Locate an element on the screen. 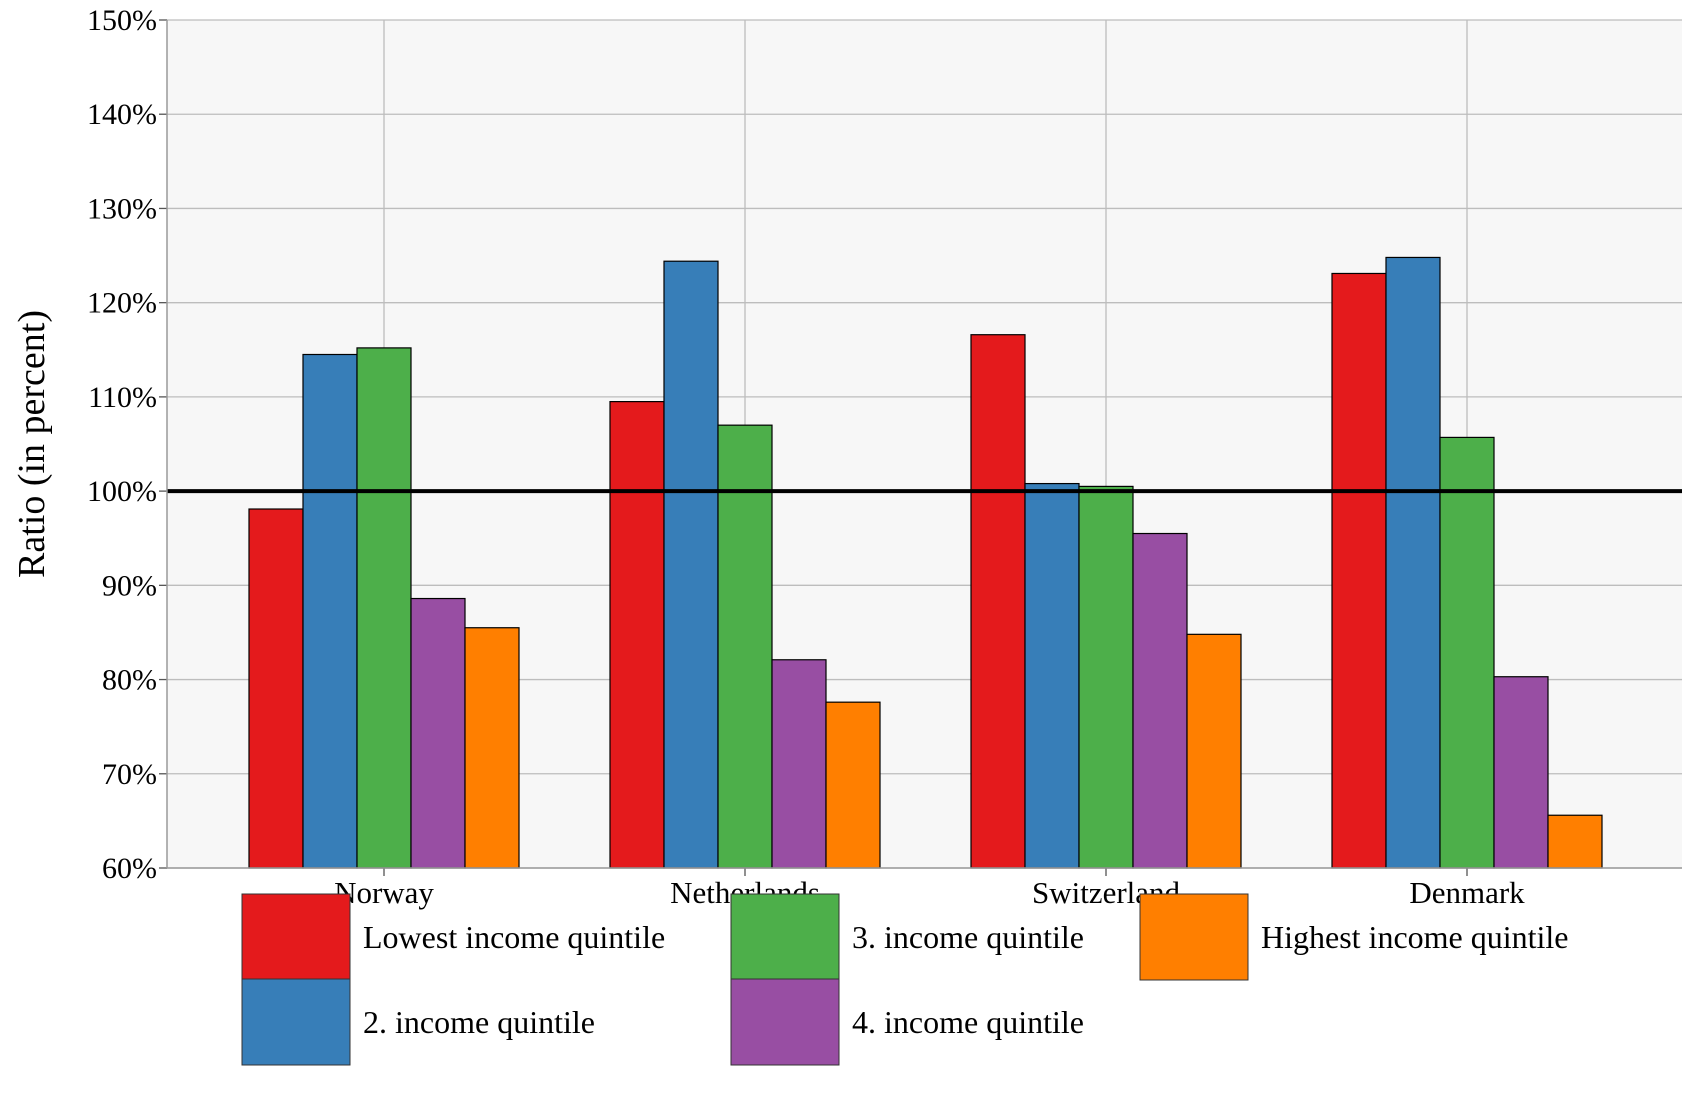 This screenshot has height=1112, width=1682. y-tick-labels: 60% 70% 80% 90% 100% 110% 120% 130% 140% 150% is located at coordinates (122, 444).